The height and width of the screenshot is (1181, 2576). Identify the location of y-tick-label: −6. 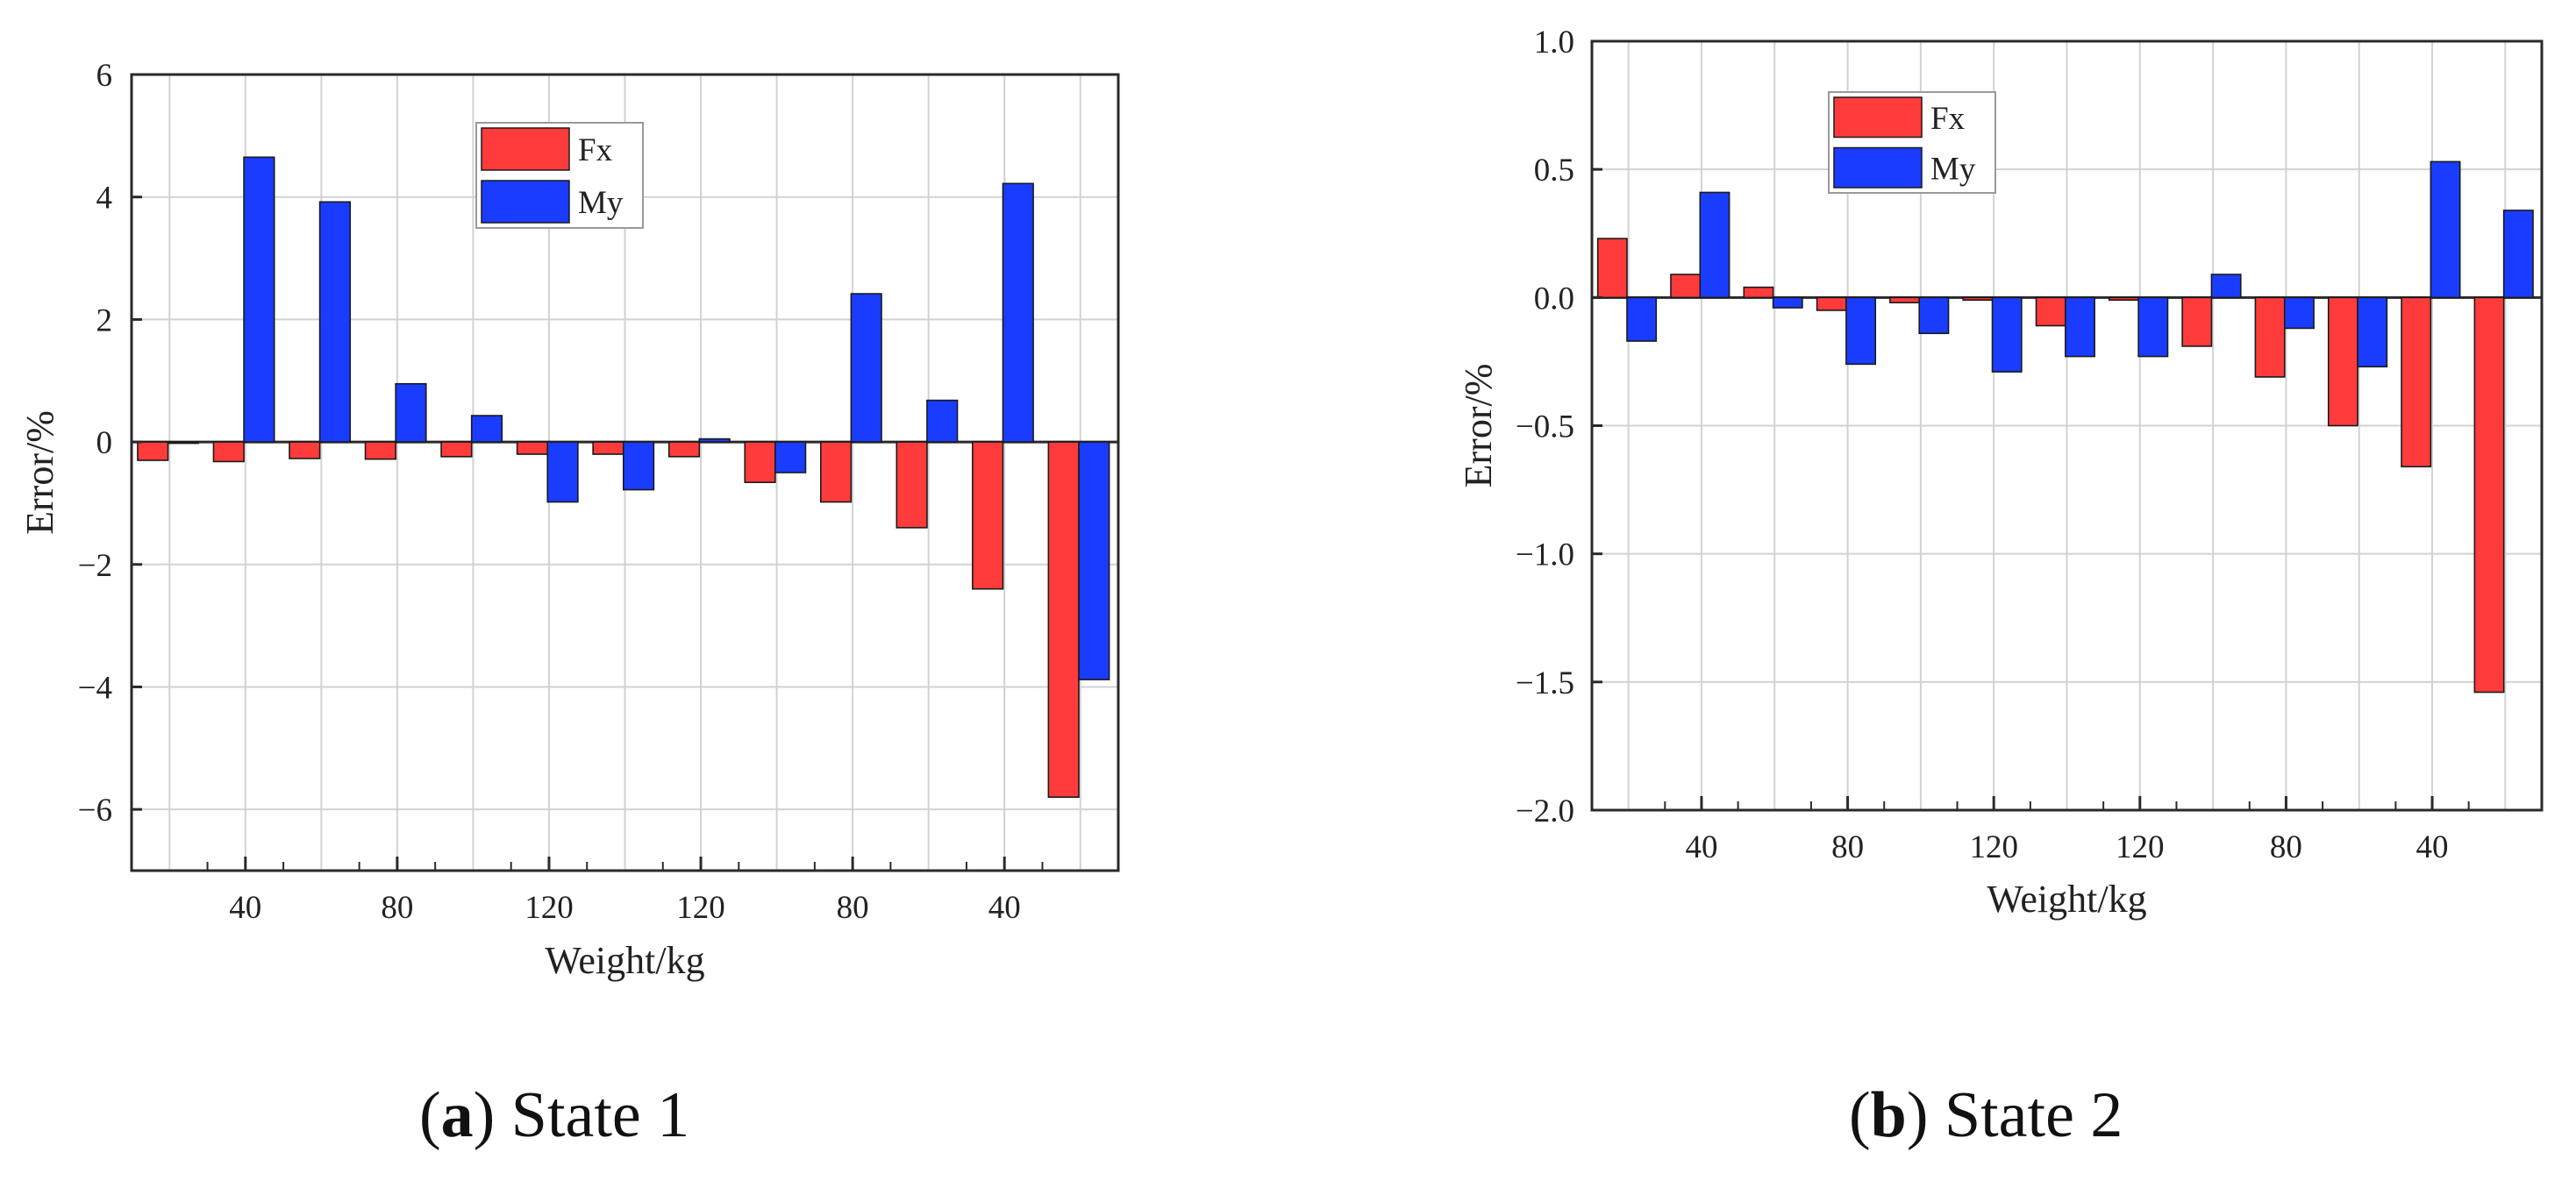
(95, 811).